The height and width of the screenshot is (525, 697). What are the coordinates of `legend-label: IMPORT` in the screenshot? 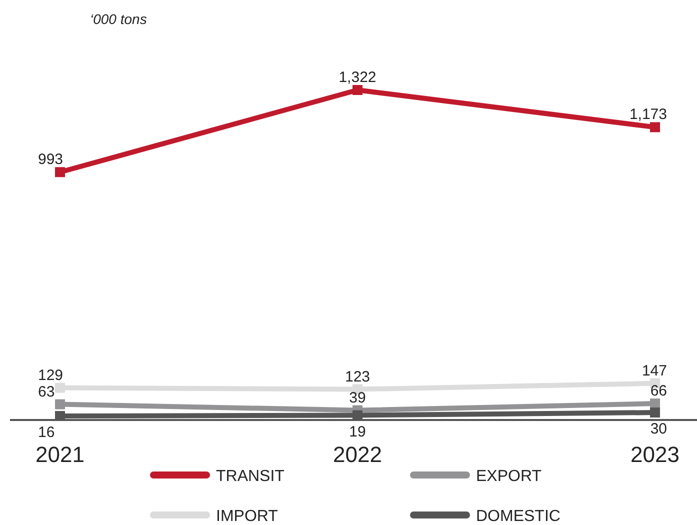 It's located at (247, 516).